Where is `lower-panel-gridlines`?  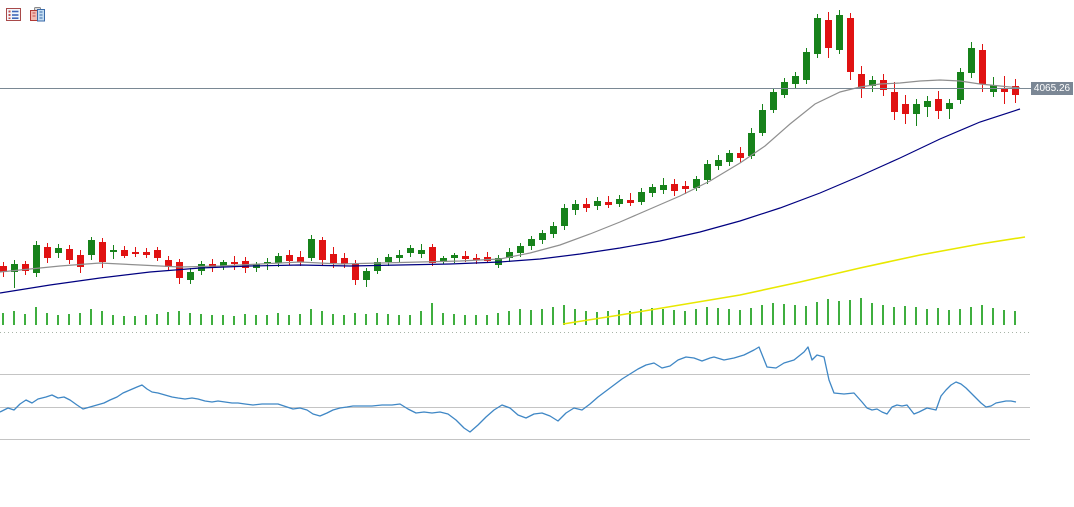
lower-panel-gridlines is located at coordinates (515, 407).